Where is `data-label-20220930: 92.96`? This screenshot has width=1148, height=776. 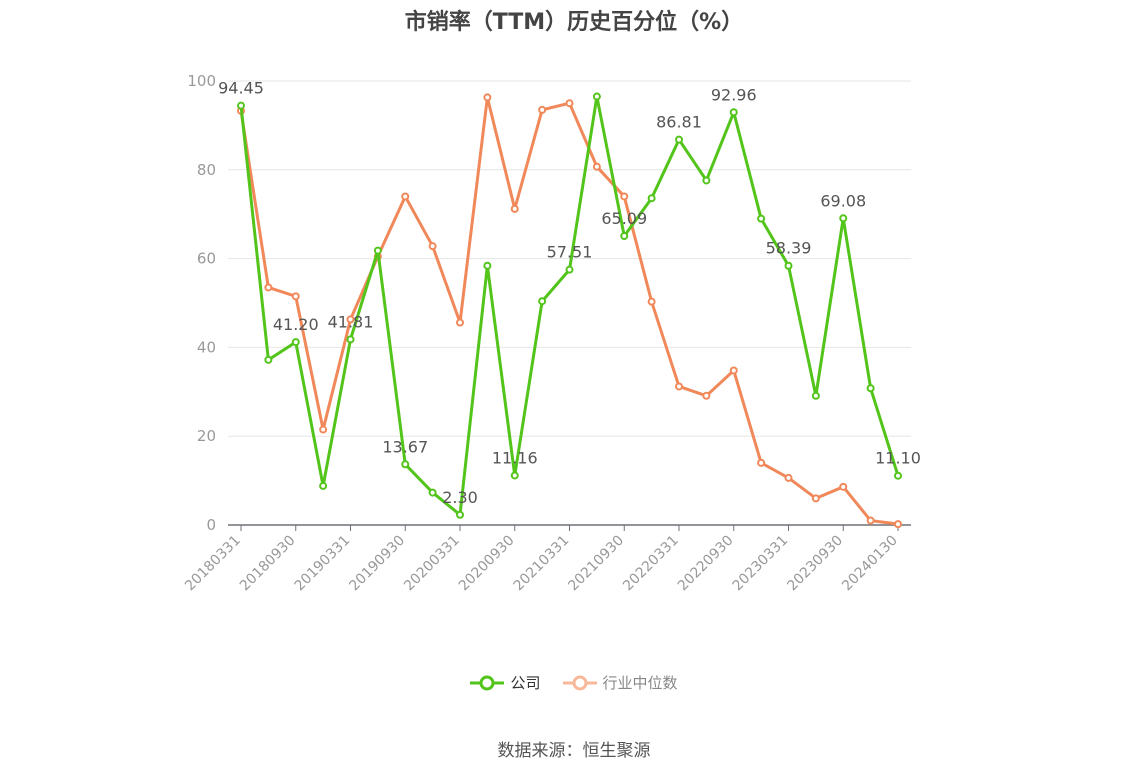 data-label-20220930: 92.96 is located at coordinates (734, 94).